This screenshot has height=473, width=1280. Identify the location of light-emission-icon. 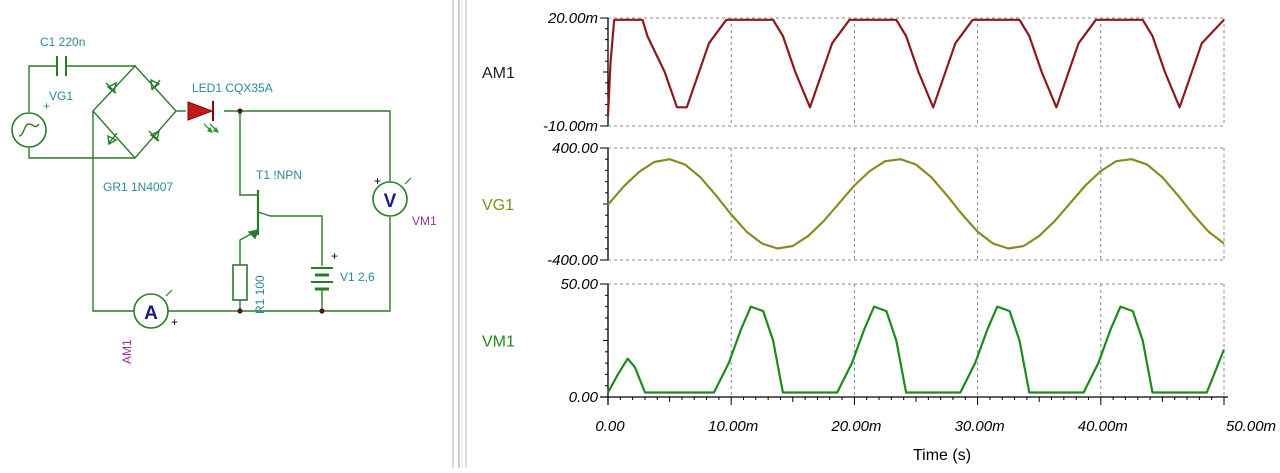
(211, 128).